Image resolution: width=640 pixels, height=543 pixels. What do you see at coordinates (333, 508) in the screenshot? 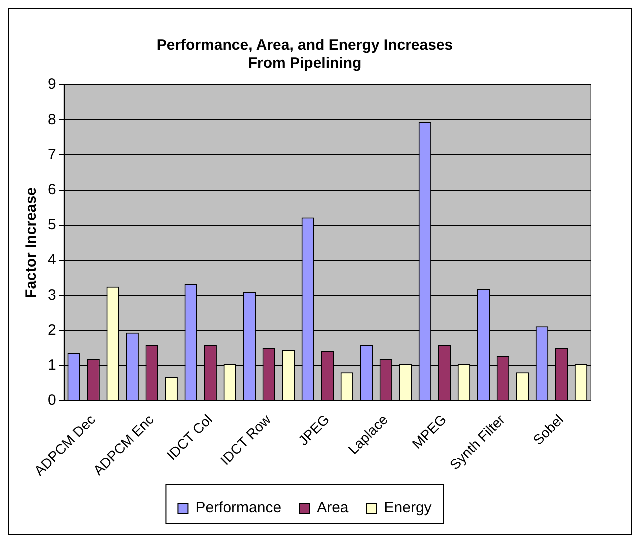
I see `legend-label: Area` at bounding box center [333, 508].